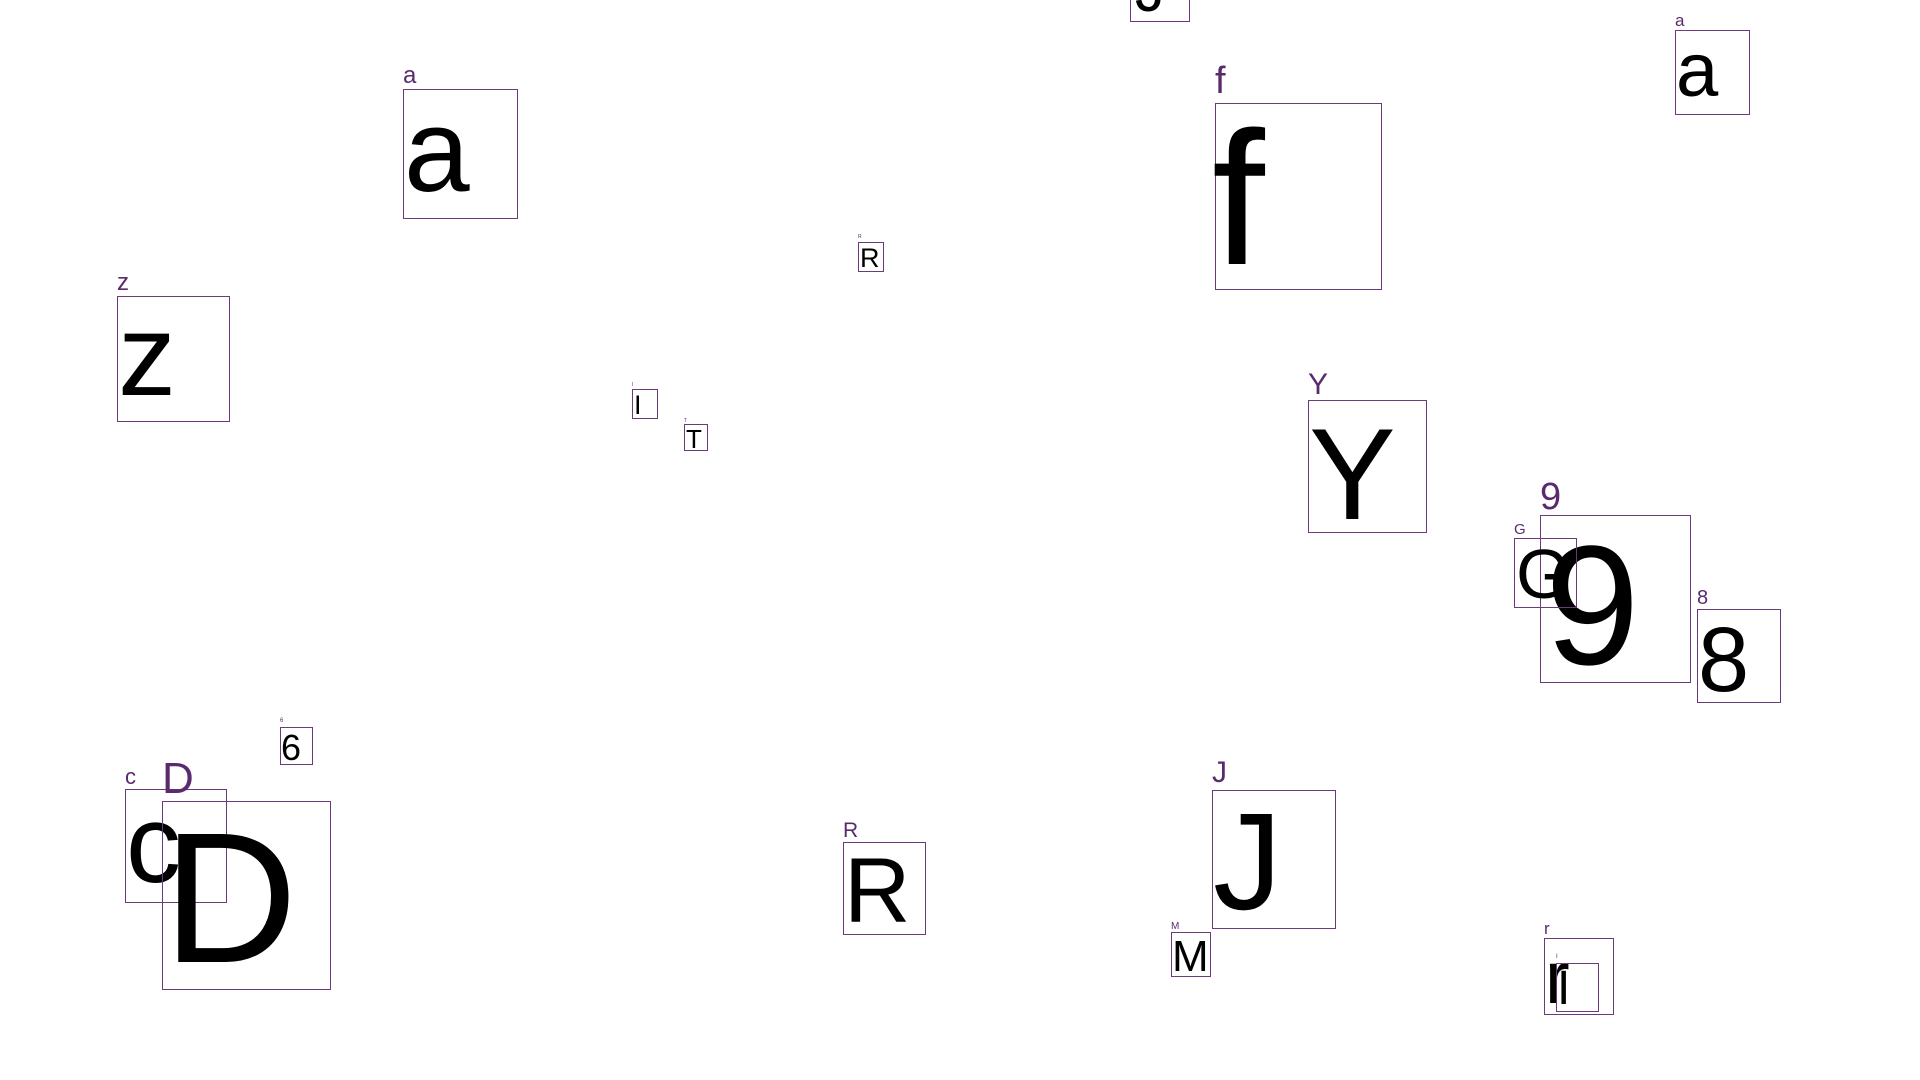  What do you see at coordinates (1703, 598) in the screenshot?
I see `glyph-tag: 8` at bounding box center [1703, 598].